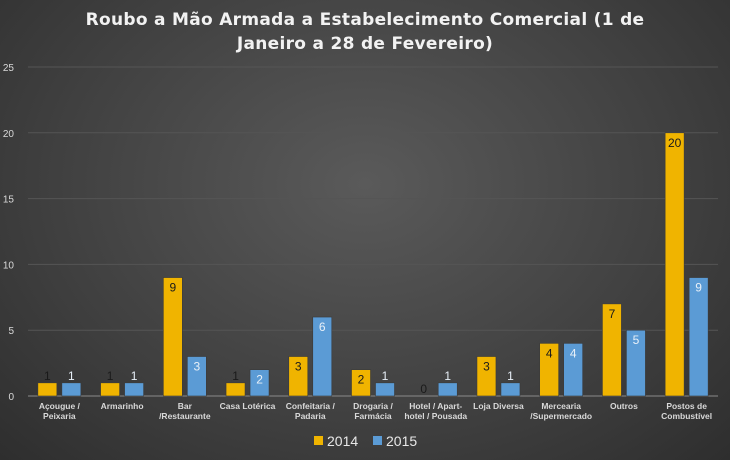 Image resolution: width=730 pixels, height=460 pixels. Describe the element at coordinates (612, 314) in the screenshot. I see `data-label-2014: 7` at that location.